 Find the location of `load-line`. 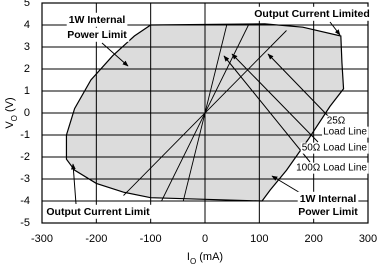

load-line is located at coordinates (205, 113).